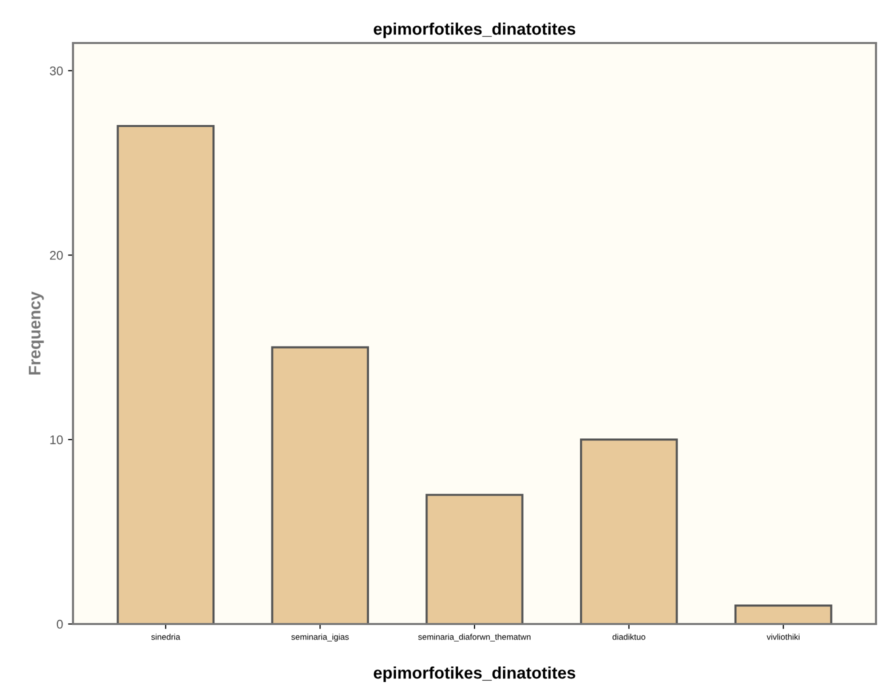  What do you see at coordinates (783, 637) in the screenshot?
I see `x-tick-label: vivliothiki` at bounding box center [783, 637].